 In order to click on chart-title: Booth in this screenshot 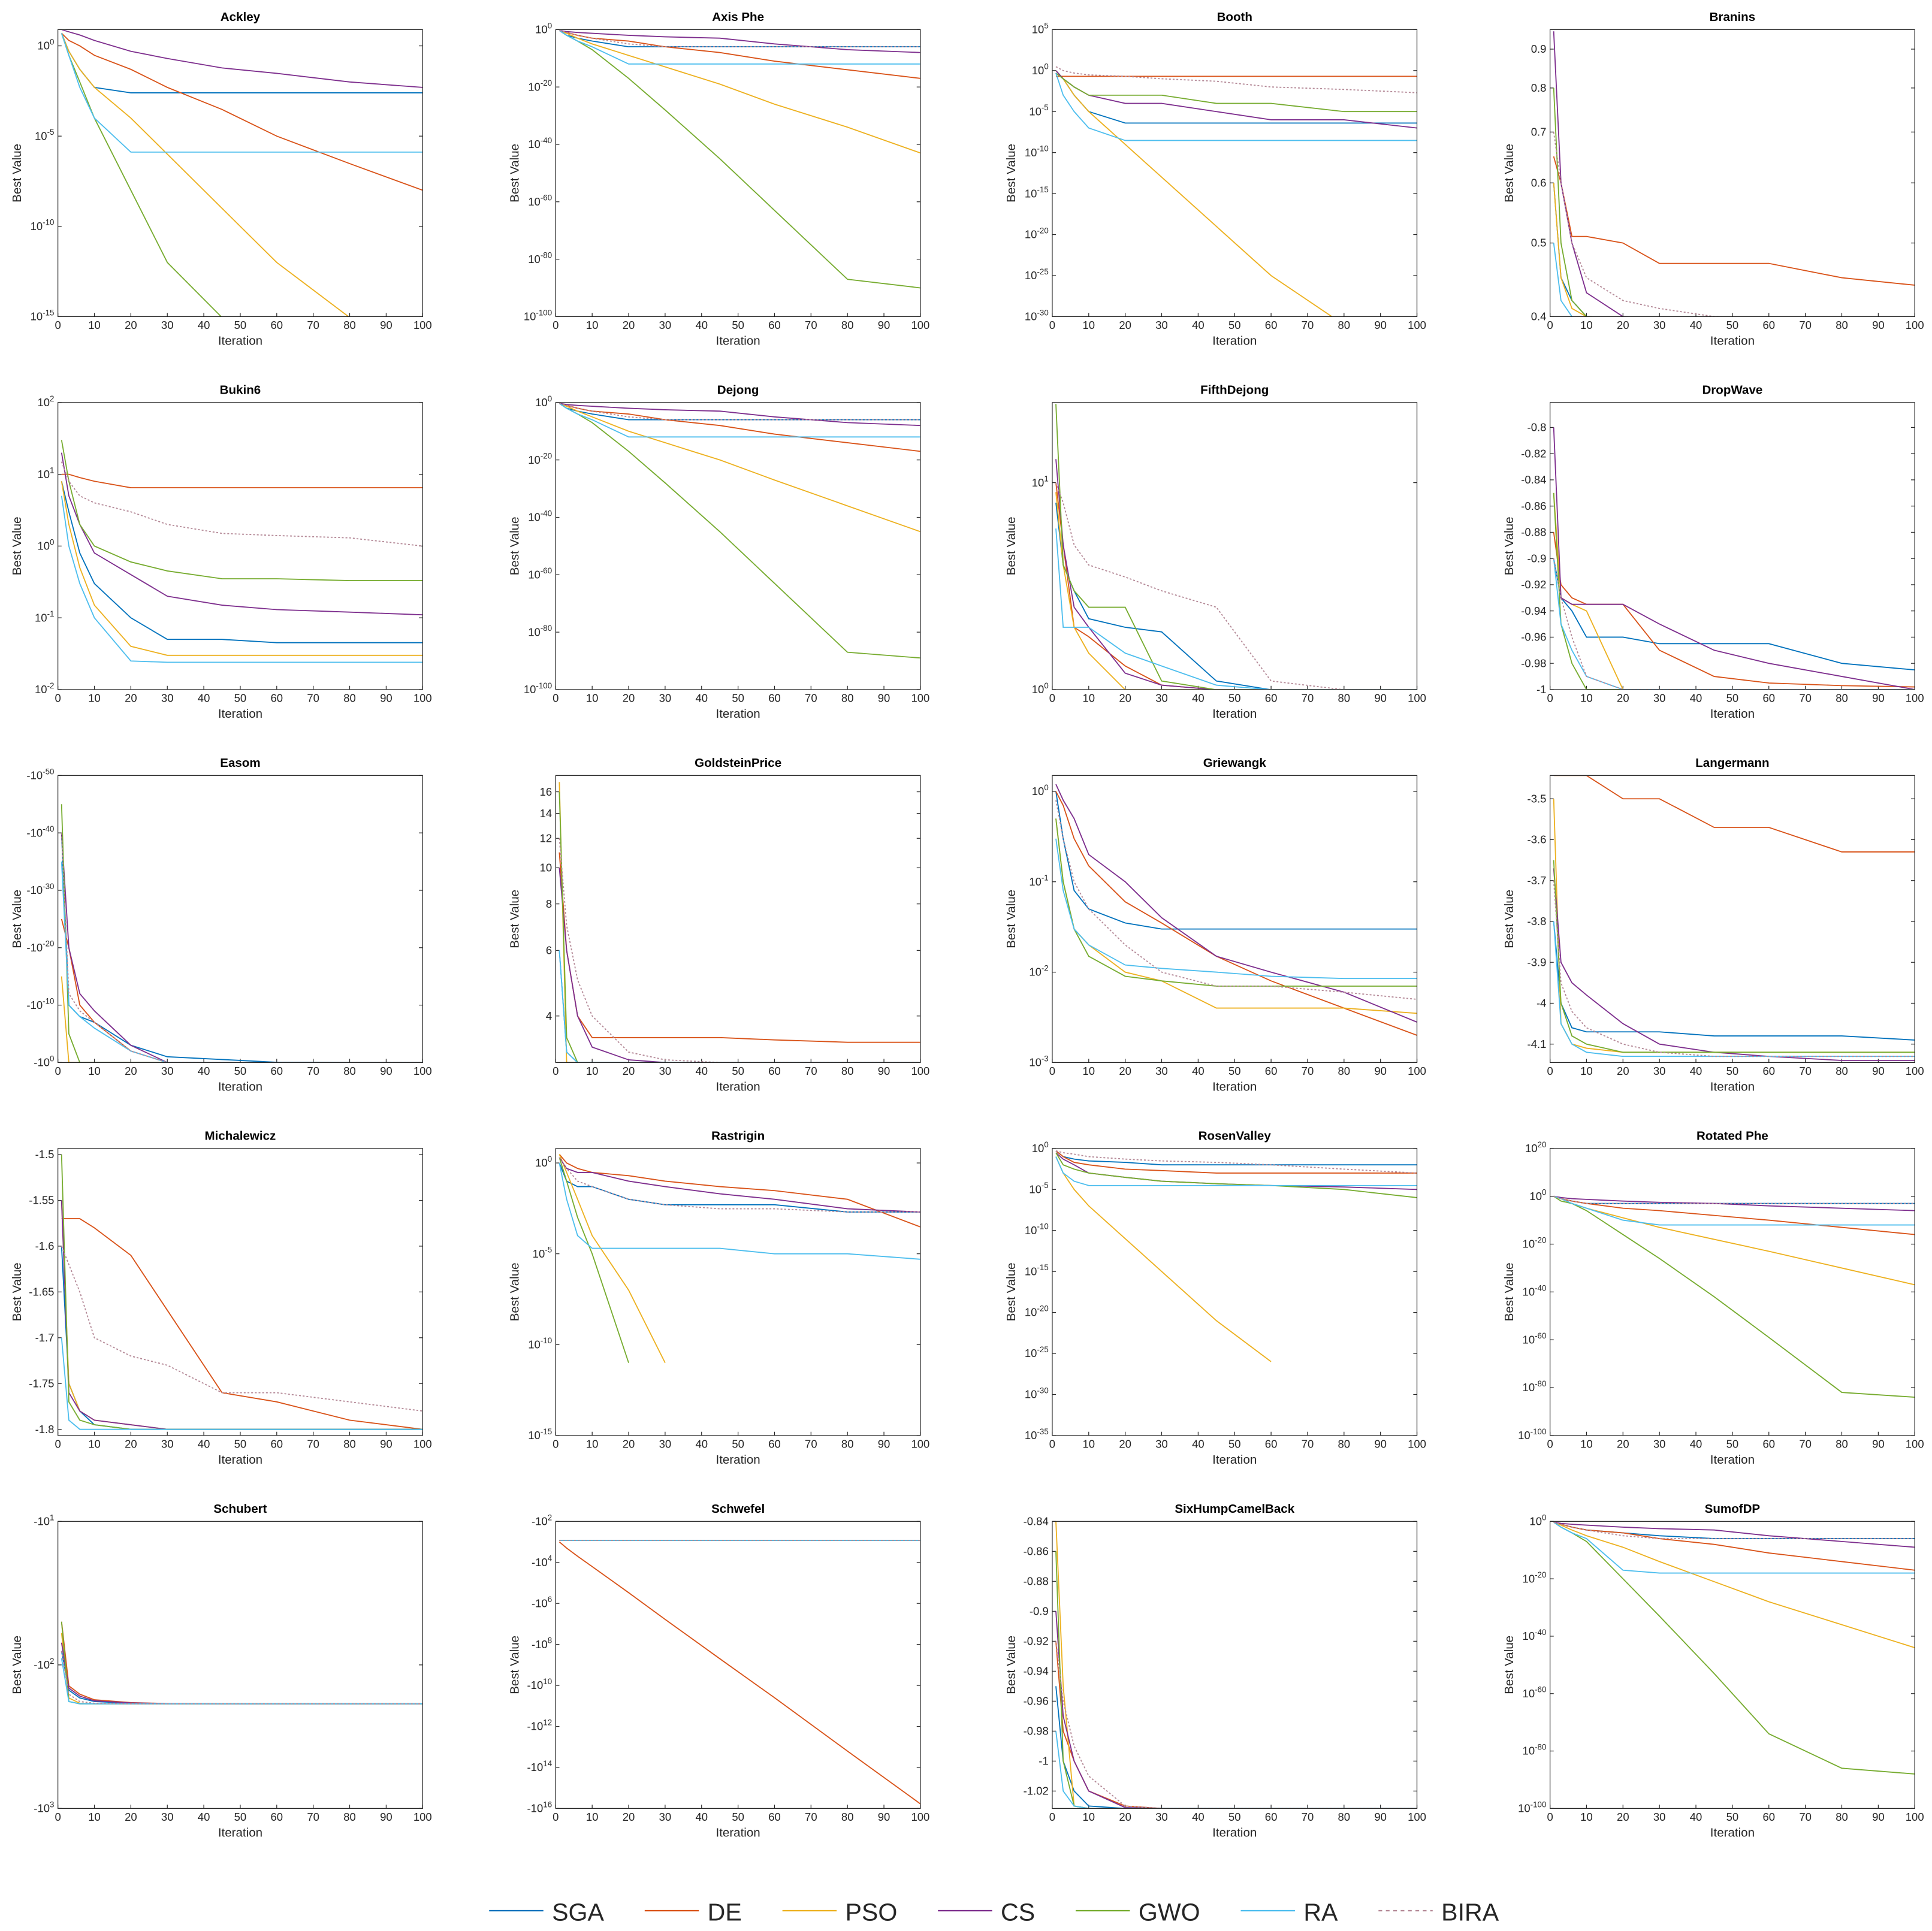, I will do `click(1234, 17)`.